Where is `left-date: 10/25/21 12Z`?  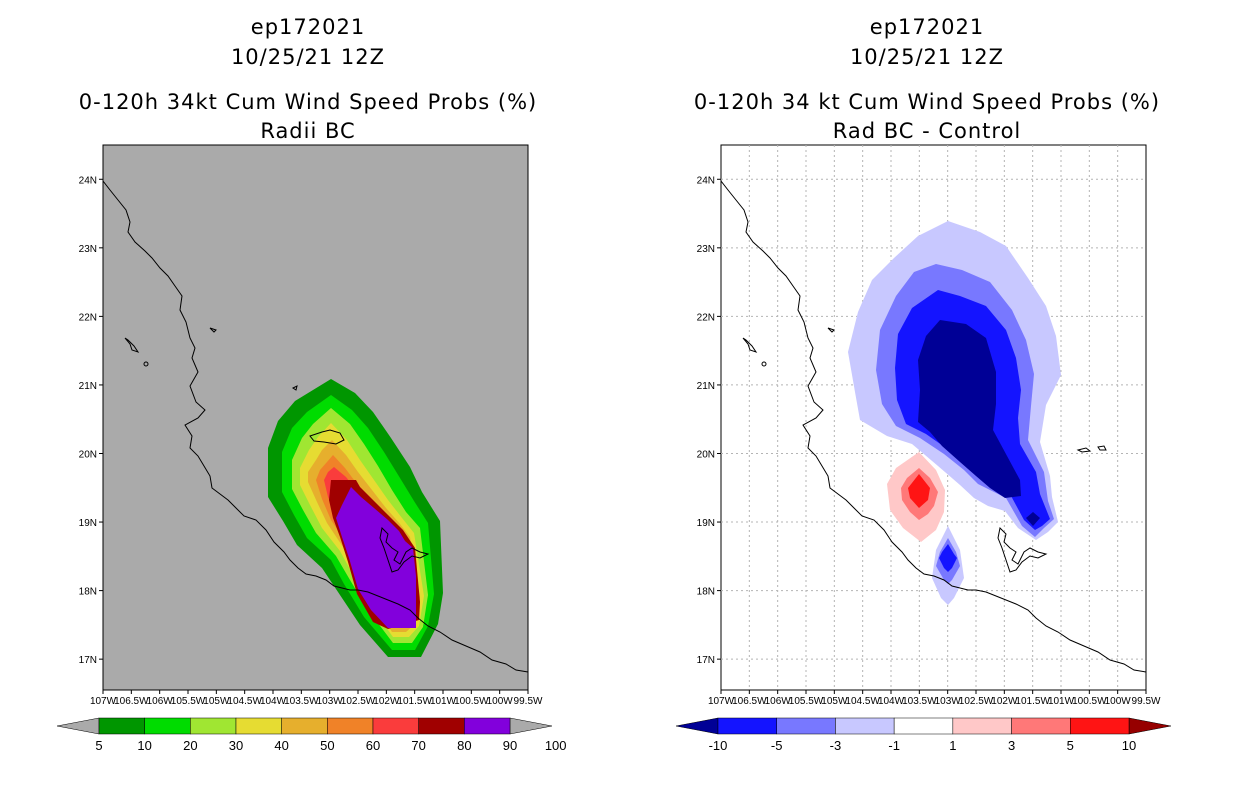 left-date: 10/25/21 12Z is located at coordinates (308, 57).